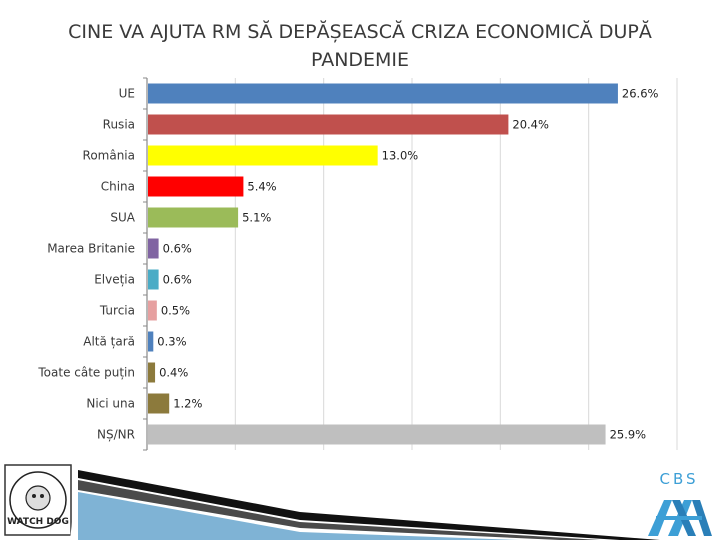 The width and height of the screenshot is (720, 540). What do you see at coordinates (109, 342) in the screenshot?
I see `category-label: Altă țară` at bounding box center [109, 342].